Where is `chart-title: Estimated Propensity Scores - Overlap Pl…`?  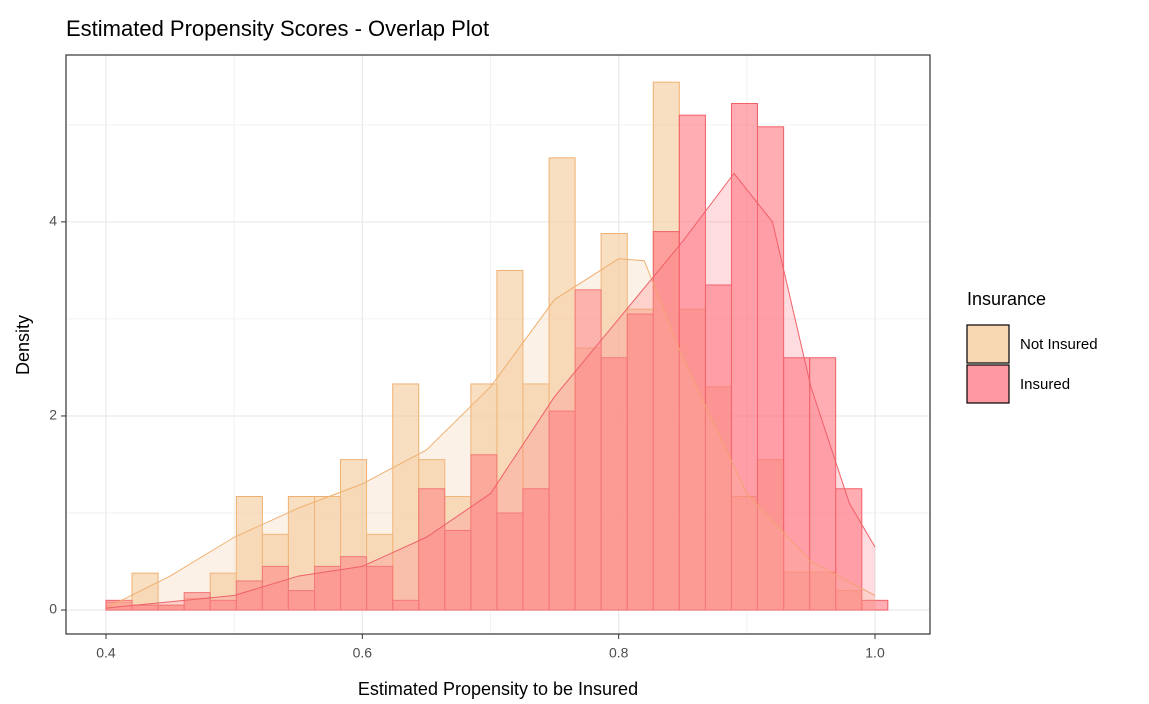
chart-title: Estimated Propensity Scores - Overlap Pl… is located at coordinates (277, 28).